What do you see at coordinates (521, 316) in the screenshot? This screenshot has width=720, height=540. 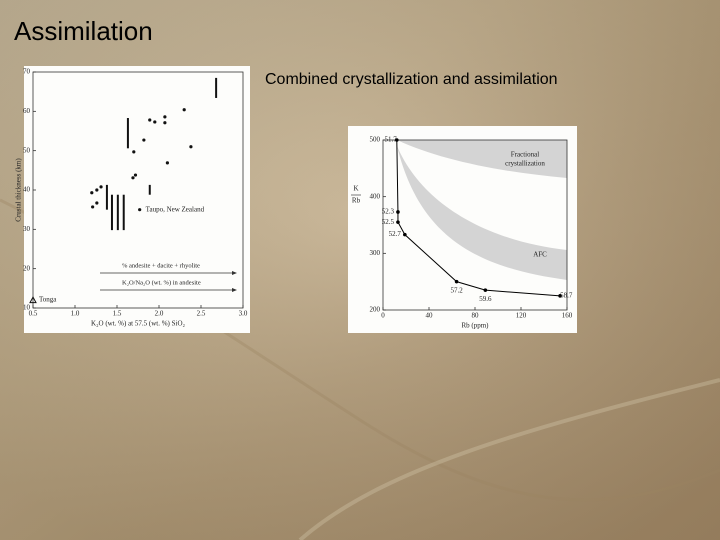 I see `x-tick-label: 120` at bounding box center [521, 316].